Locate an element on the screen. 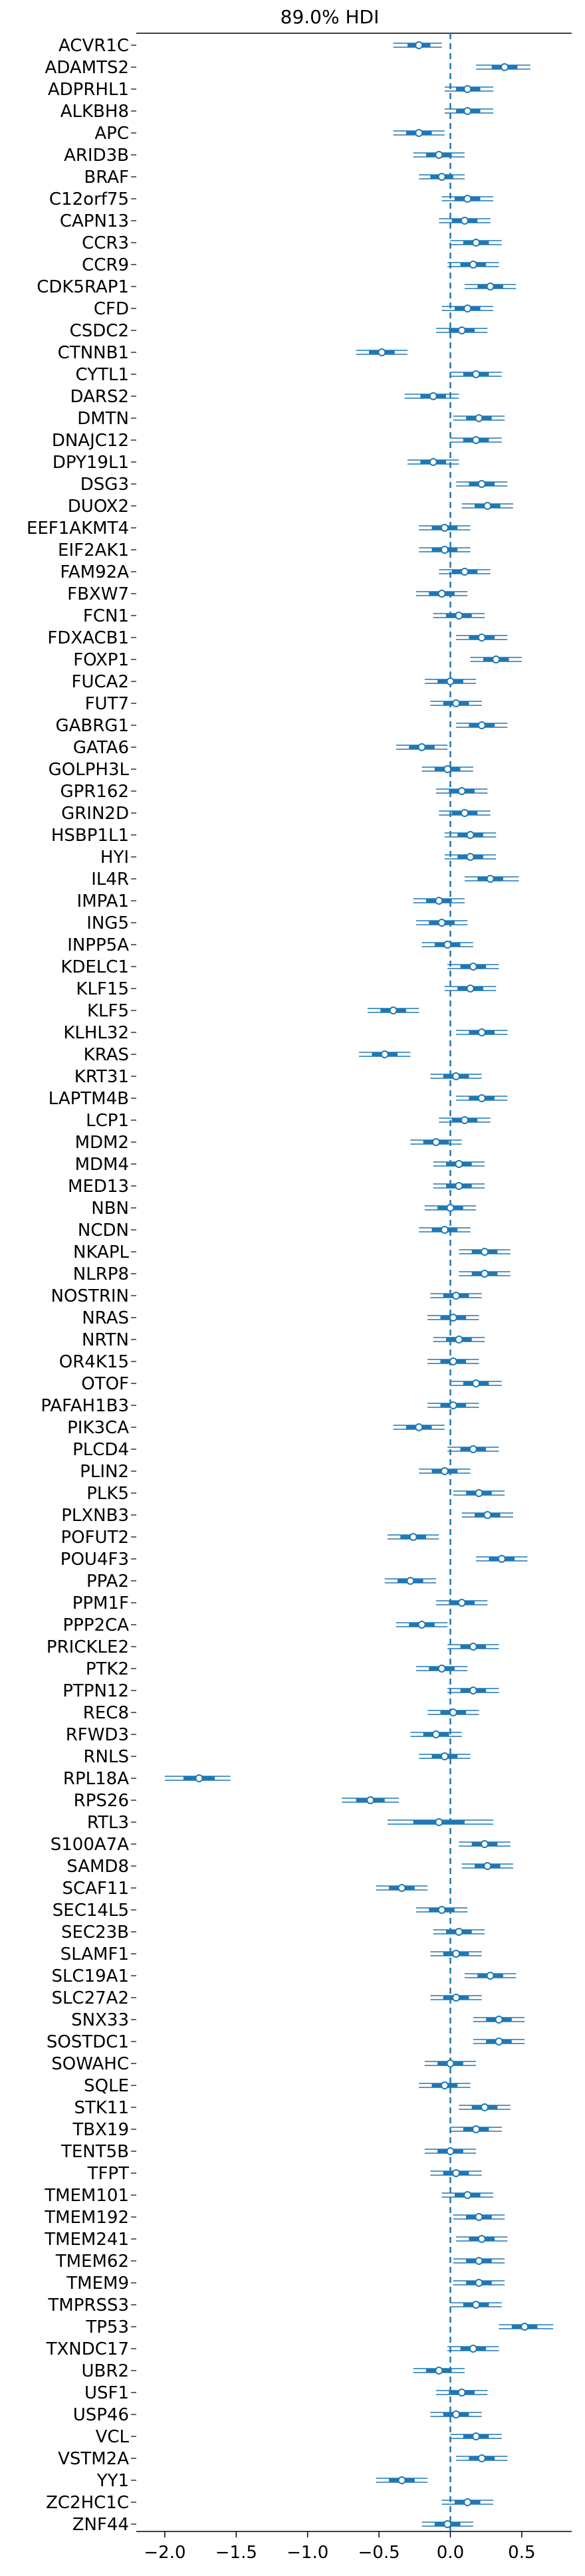  row-label: MED13 is located at coordinates (98, 1187).